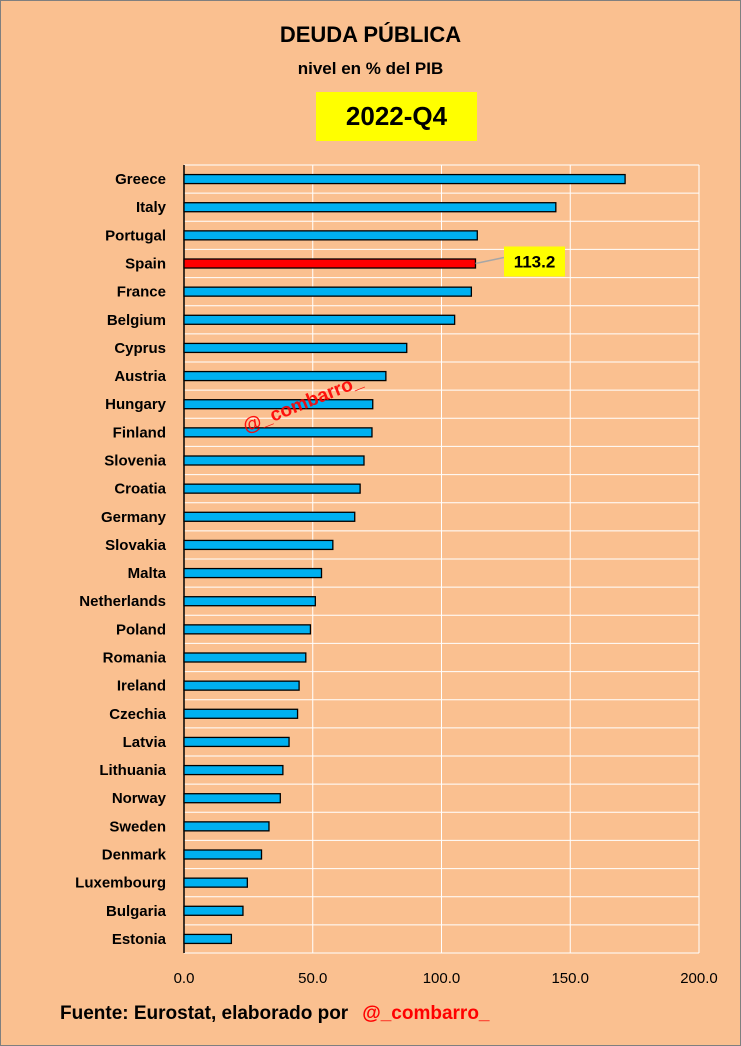  What do you see at coordinates (570, 978) in the screenshot?
I see `x-tick-label: 150.0` at bounding box center [570, 978].